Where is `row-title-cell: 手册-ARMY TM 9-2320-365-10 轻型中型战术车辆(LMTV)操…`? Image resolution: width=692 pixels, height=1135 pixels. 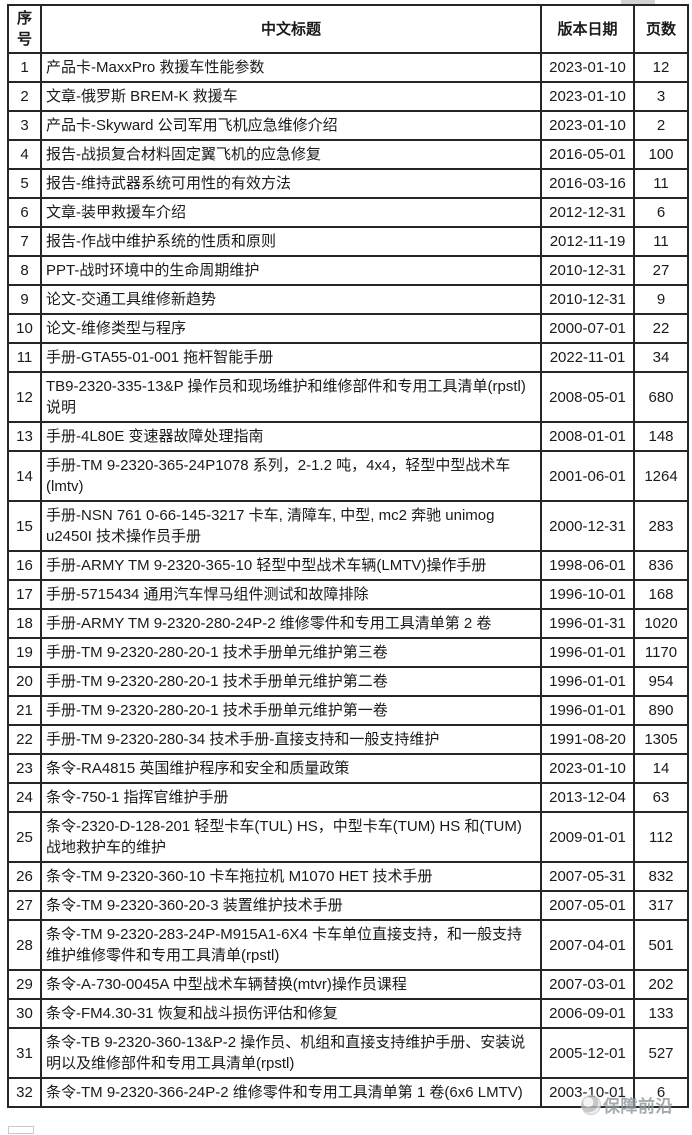
row-title-cell: 手册-ARMY TM 9-2320-365-10 轻型中型战术车辆(LMTV)操… is located at coordinates (291, 565).